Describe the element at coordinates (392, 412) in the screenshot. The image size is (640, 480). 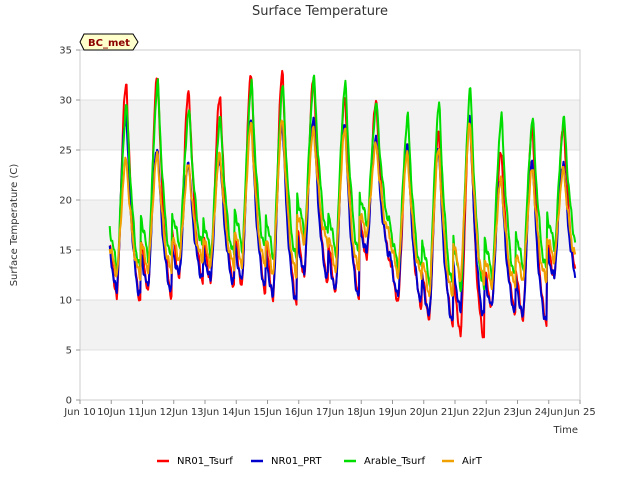
I see `x-tick-label: 19Jun` at that location.